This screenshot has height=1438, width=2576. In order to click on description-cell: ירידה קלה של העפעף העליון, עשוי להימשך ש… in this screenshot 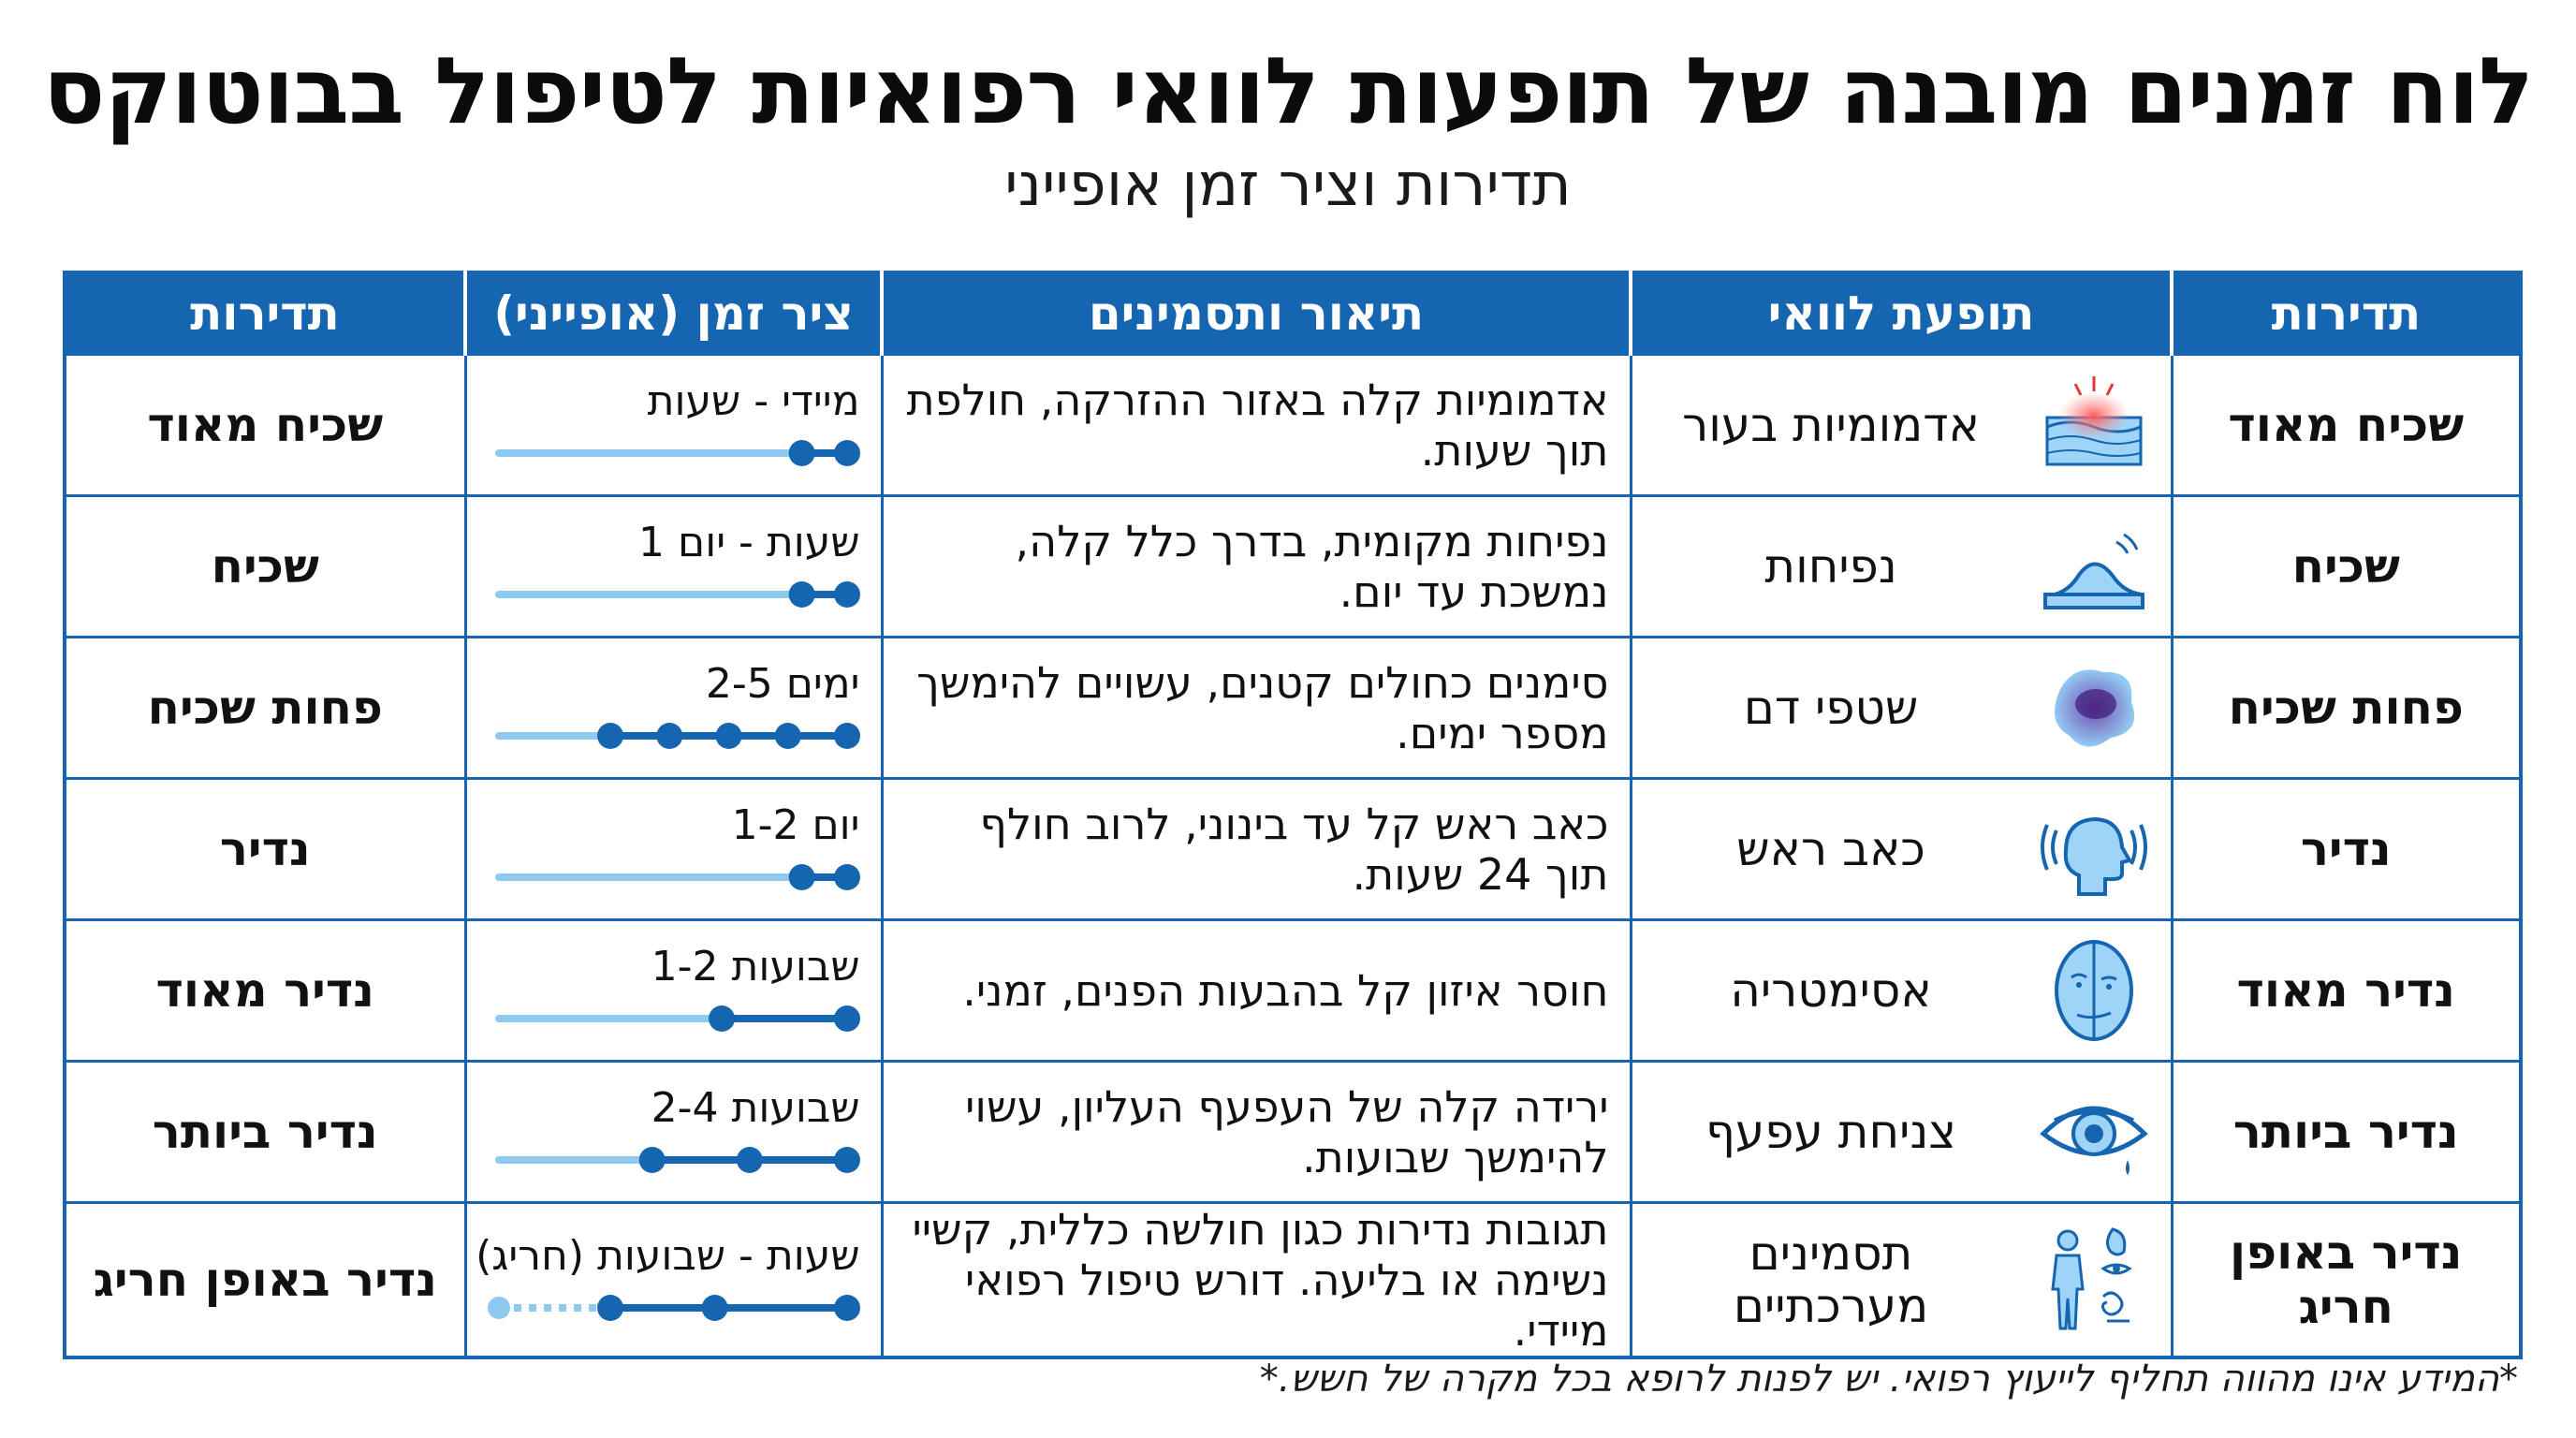, I will do `click(1256, 1132)`.